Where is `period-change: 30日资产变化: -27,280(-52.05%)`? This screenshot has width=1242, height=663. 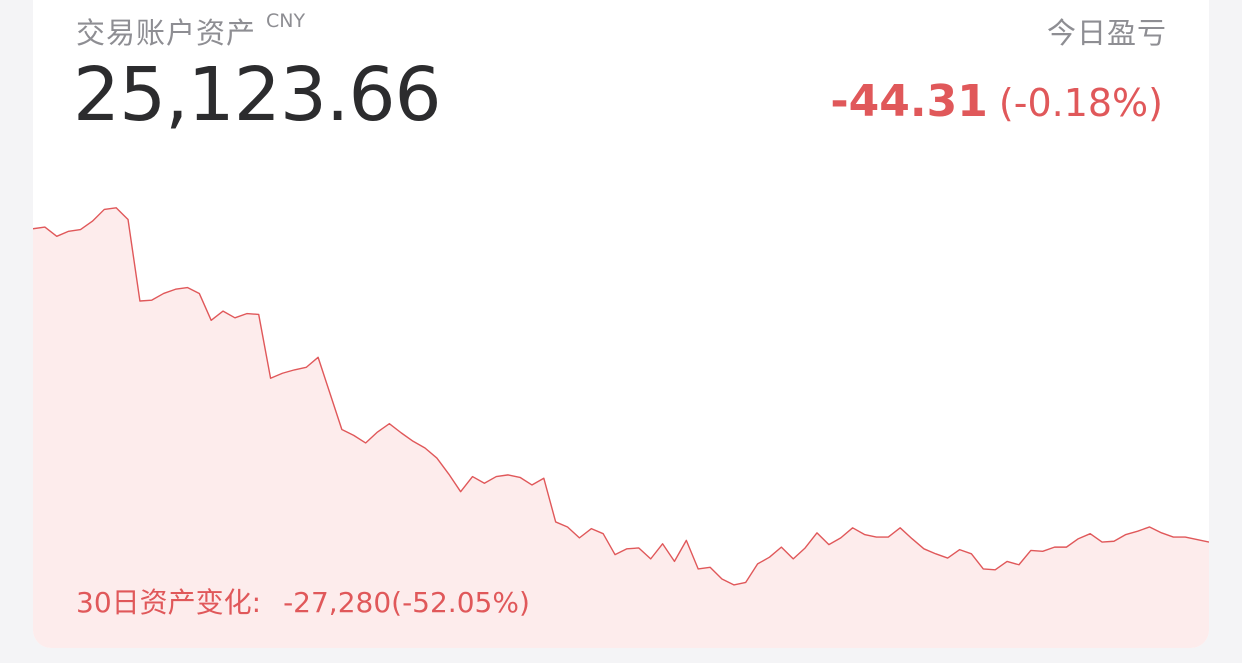 period-change: 30日资产变化: -27,280(-52.05%) is located at coordinates (303, 601).